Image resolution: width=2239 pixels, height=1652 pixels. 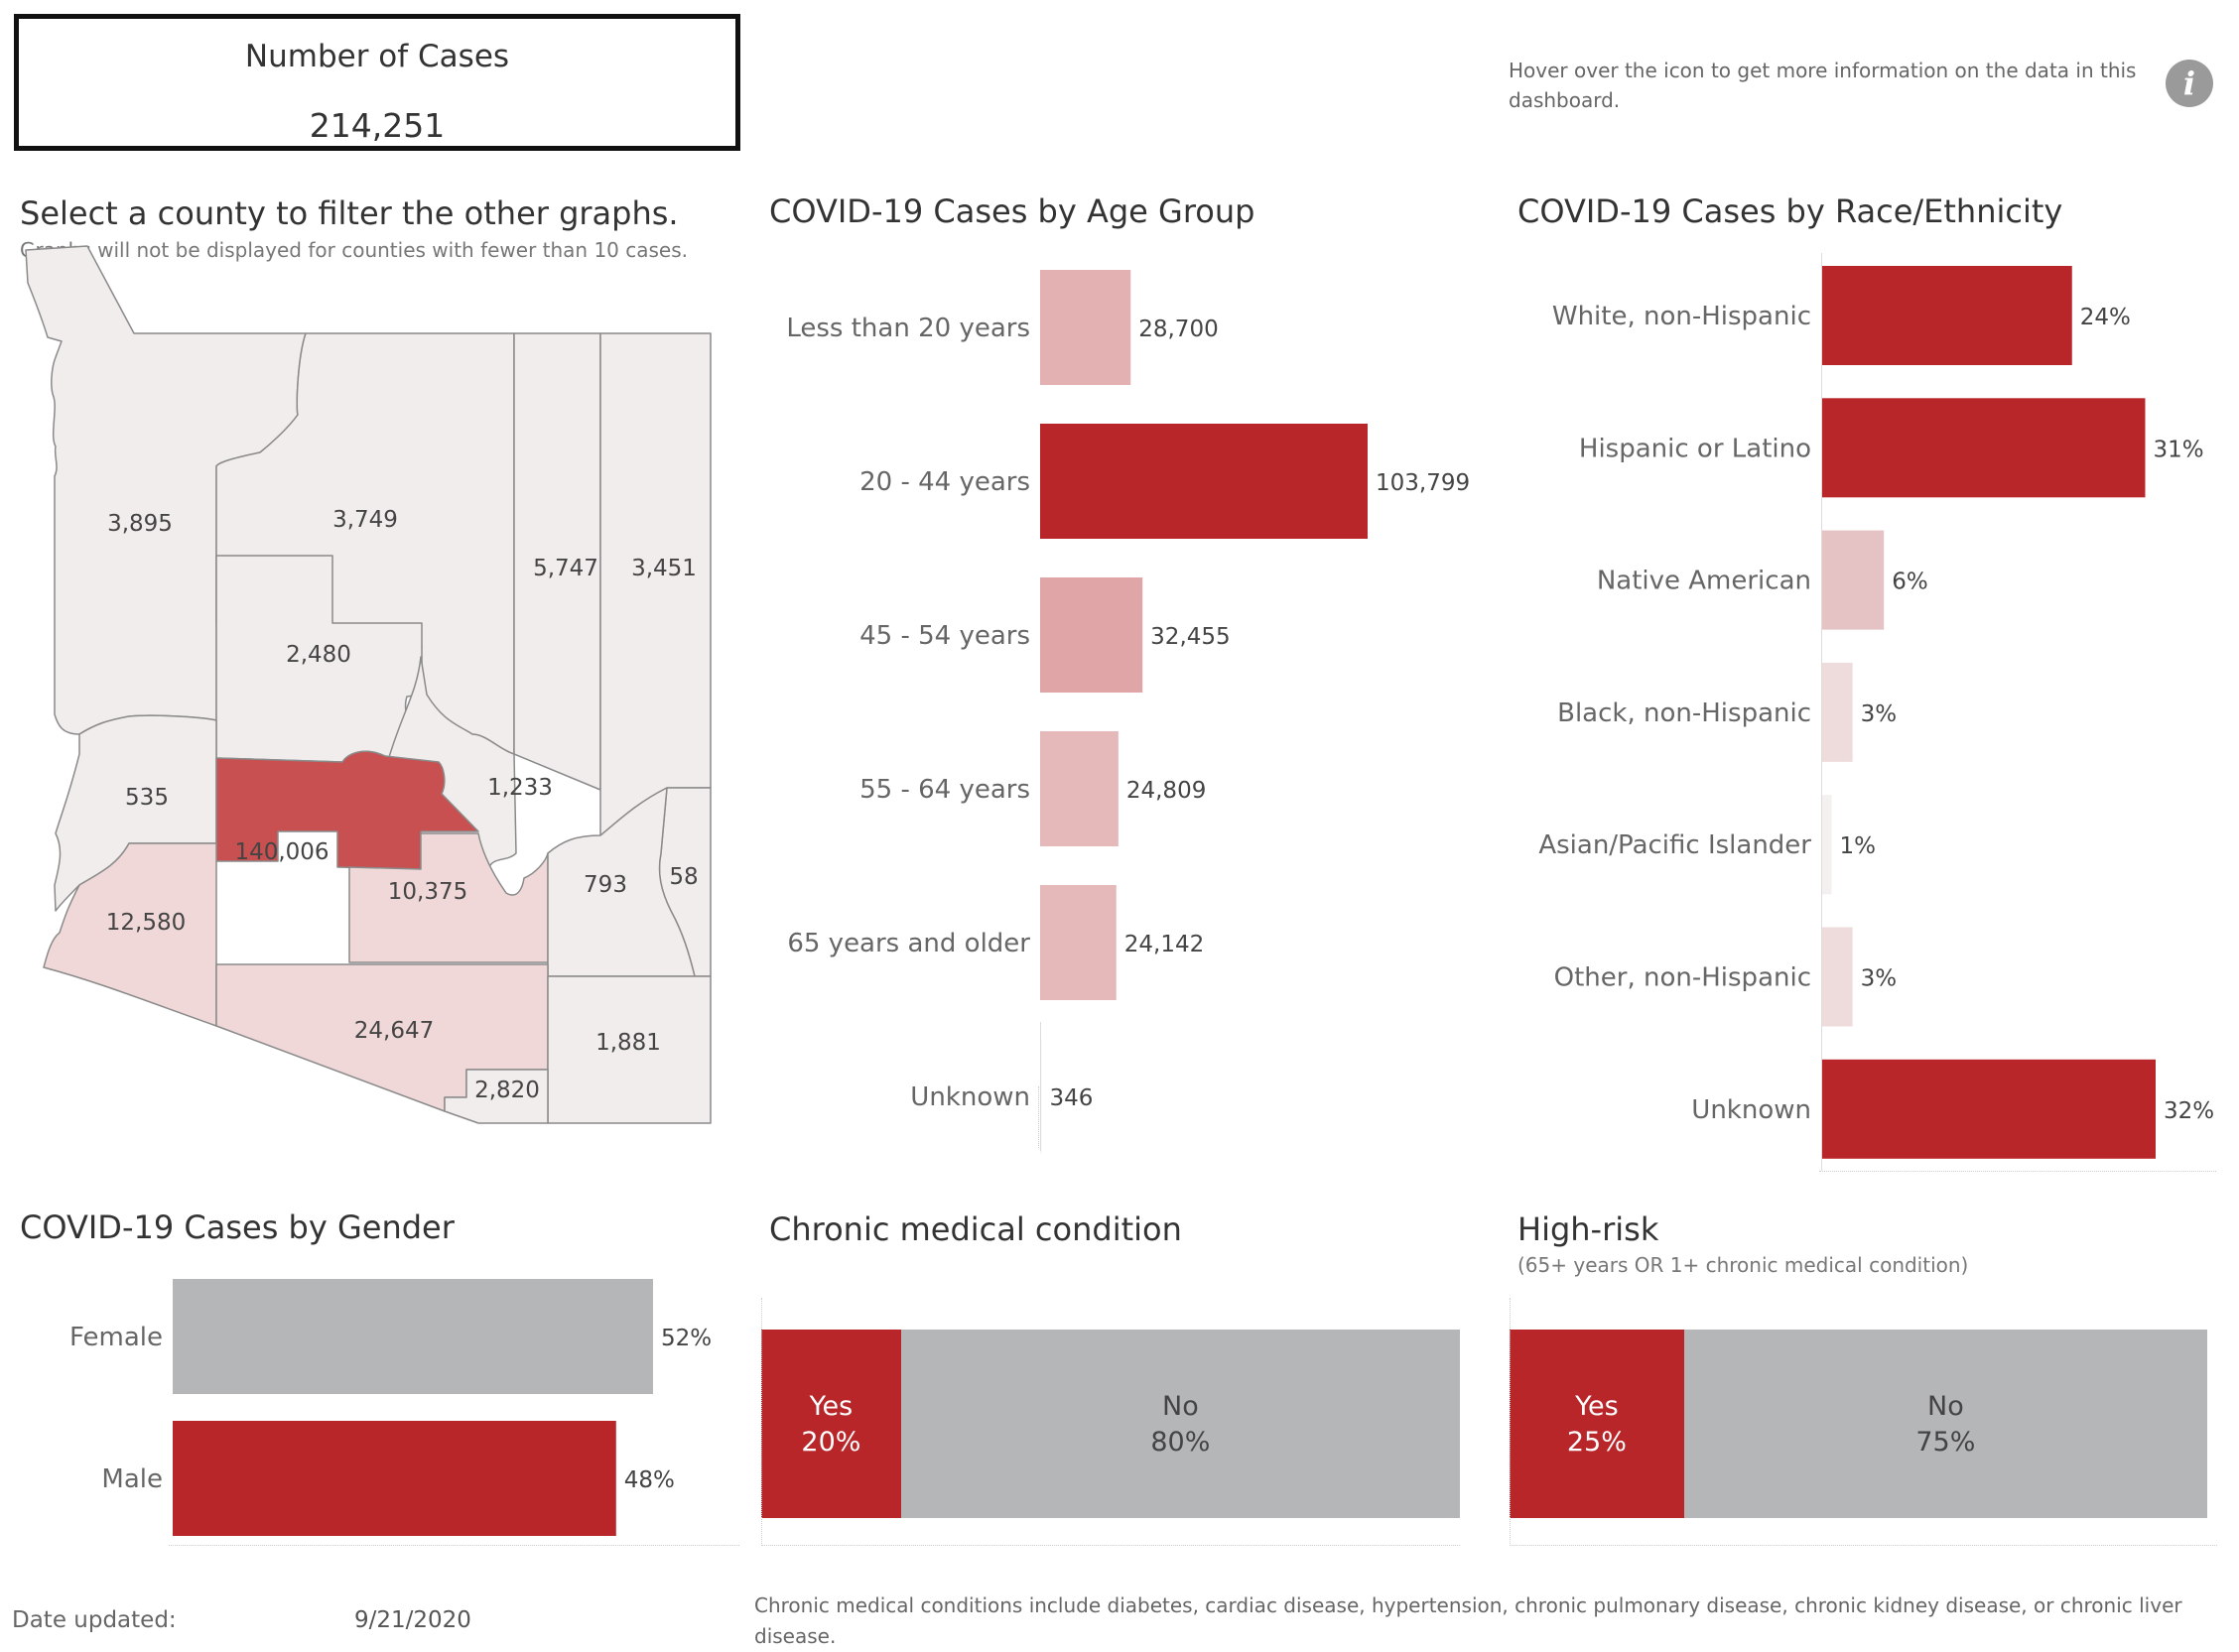 I want to click on county-santacruz, so click(x=496, y=1096).